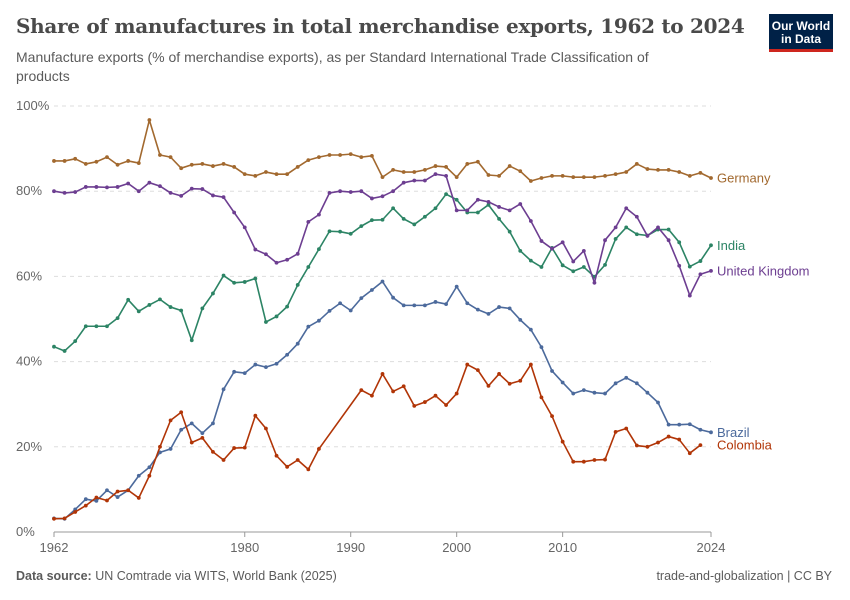 The image size is (850, 600). What do you see at coordinates (731, 245) in the screenshot?
I see `series-label: India` at bounding box center [731, 245].